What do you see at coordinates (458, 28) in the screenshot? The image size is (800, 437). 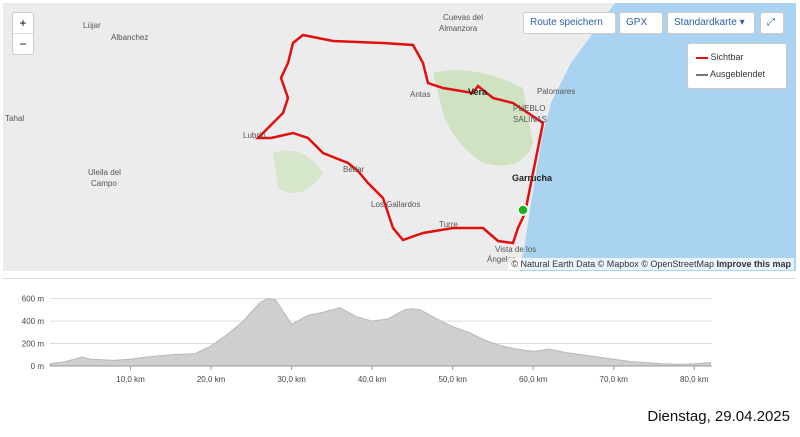 I see `place: Almanzora` at bounding box center [458, 28].